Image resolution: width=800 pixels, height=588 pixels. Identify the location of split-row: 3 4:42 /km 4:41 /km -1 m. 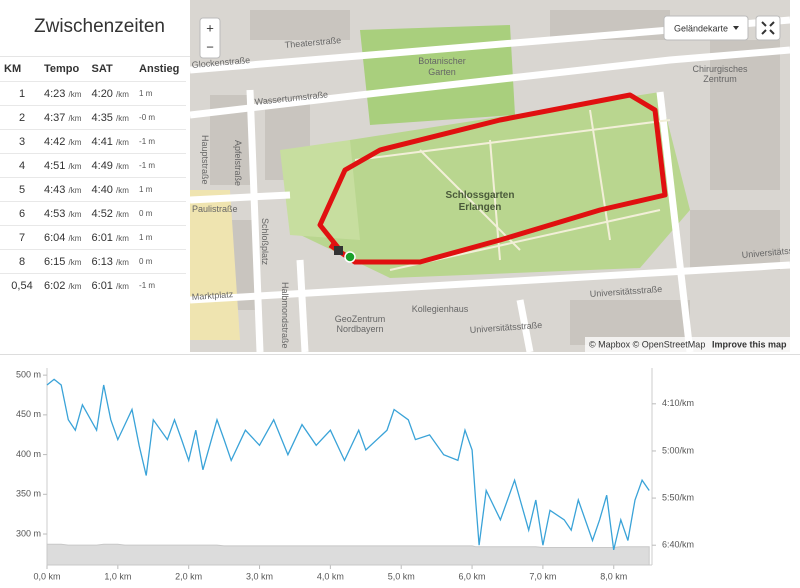
(93, 141).